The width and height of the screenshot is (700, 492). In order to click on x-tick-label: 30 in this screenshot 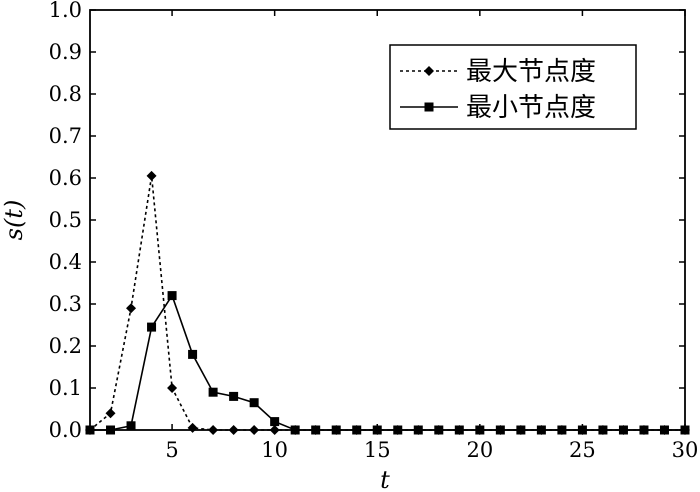, I will do `click(685, 450)`.